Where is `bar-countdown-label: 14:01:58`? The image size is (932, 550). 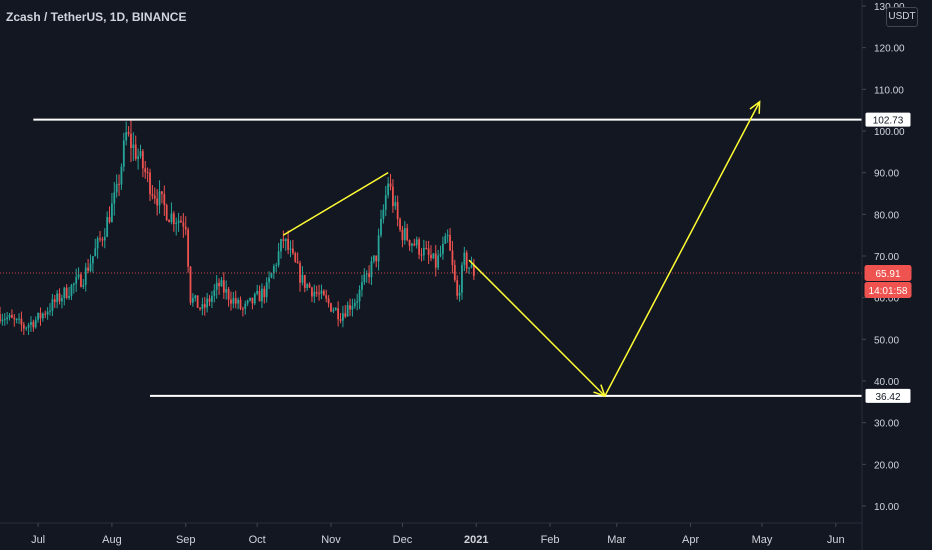
bar-countdown-label: 14:01:58 is located at coordinates (888, 291).